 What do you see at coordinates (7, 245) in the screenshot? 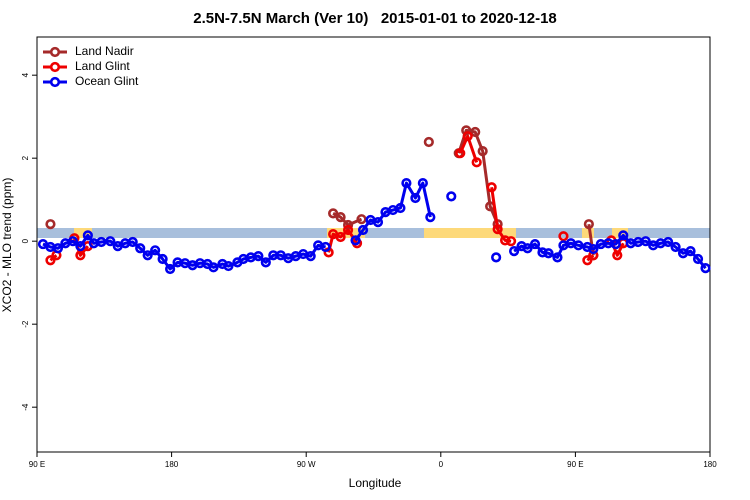
I see `y-axis-label: XCO2 - MLO trend (ppm)` at bounding box center [7, 245].